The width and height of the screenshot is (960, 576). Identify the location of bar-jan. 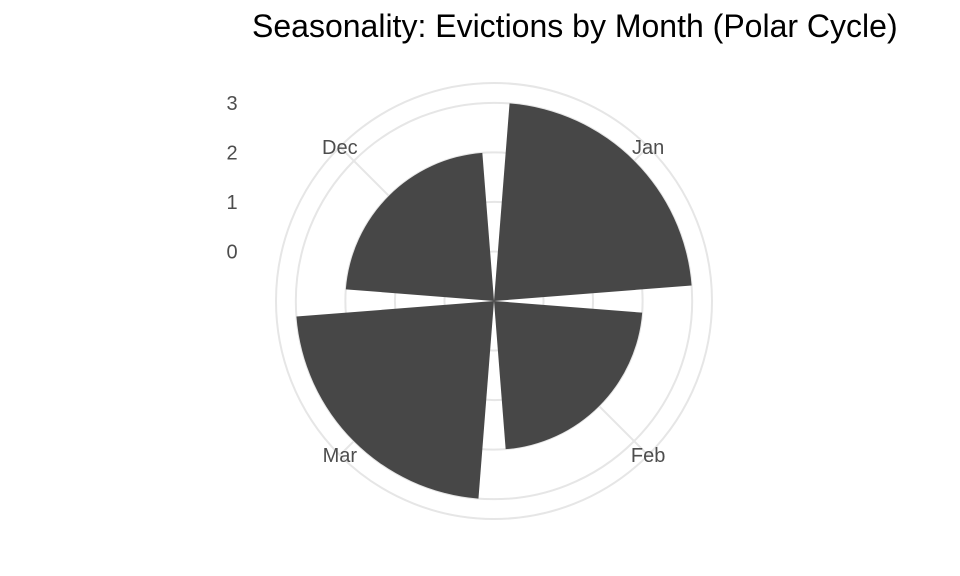
(593, 202).